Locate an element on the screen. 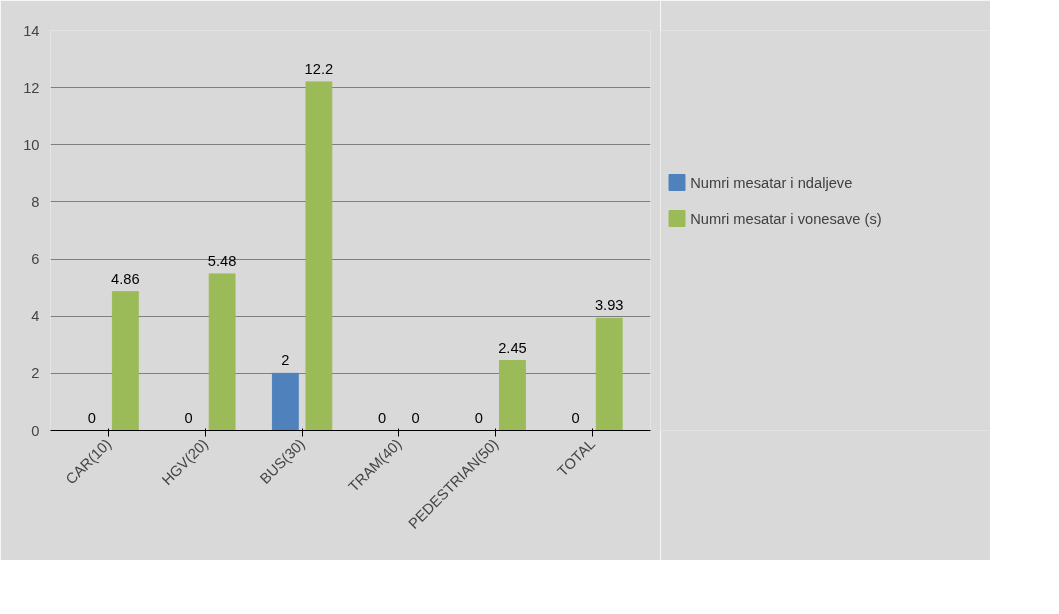  y-tick-label: 4 is located at coordinates (35, 316).